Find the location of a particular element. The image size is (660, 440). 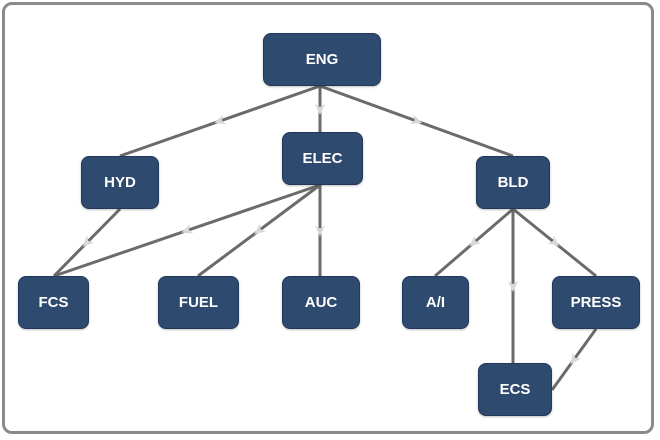

node-eng: ENG is located at coordinates (322, 59).